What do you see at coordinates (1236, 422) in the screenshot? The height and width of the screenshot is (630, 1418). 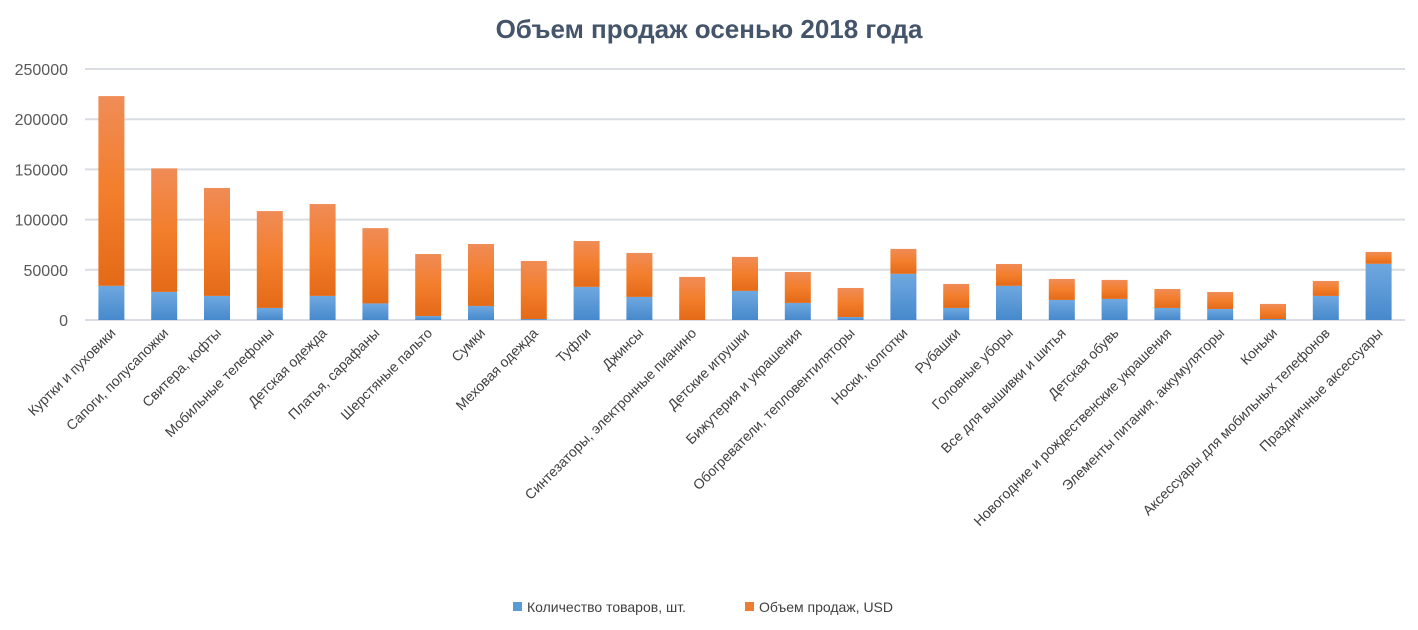 I see `x-tick-label: Аксессуары для мобильных телефонов` at bounding box center [1236, 422].